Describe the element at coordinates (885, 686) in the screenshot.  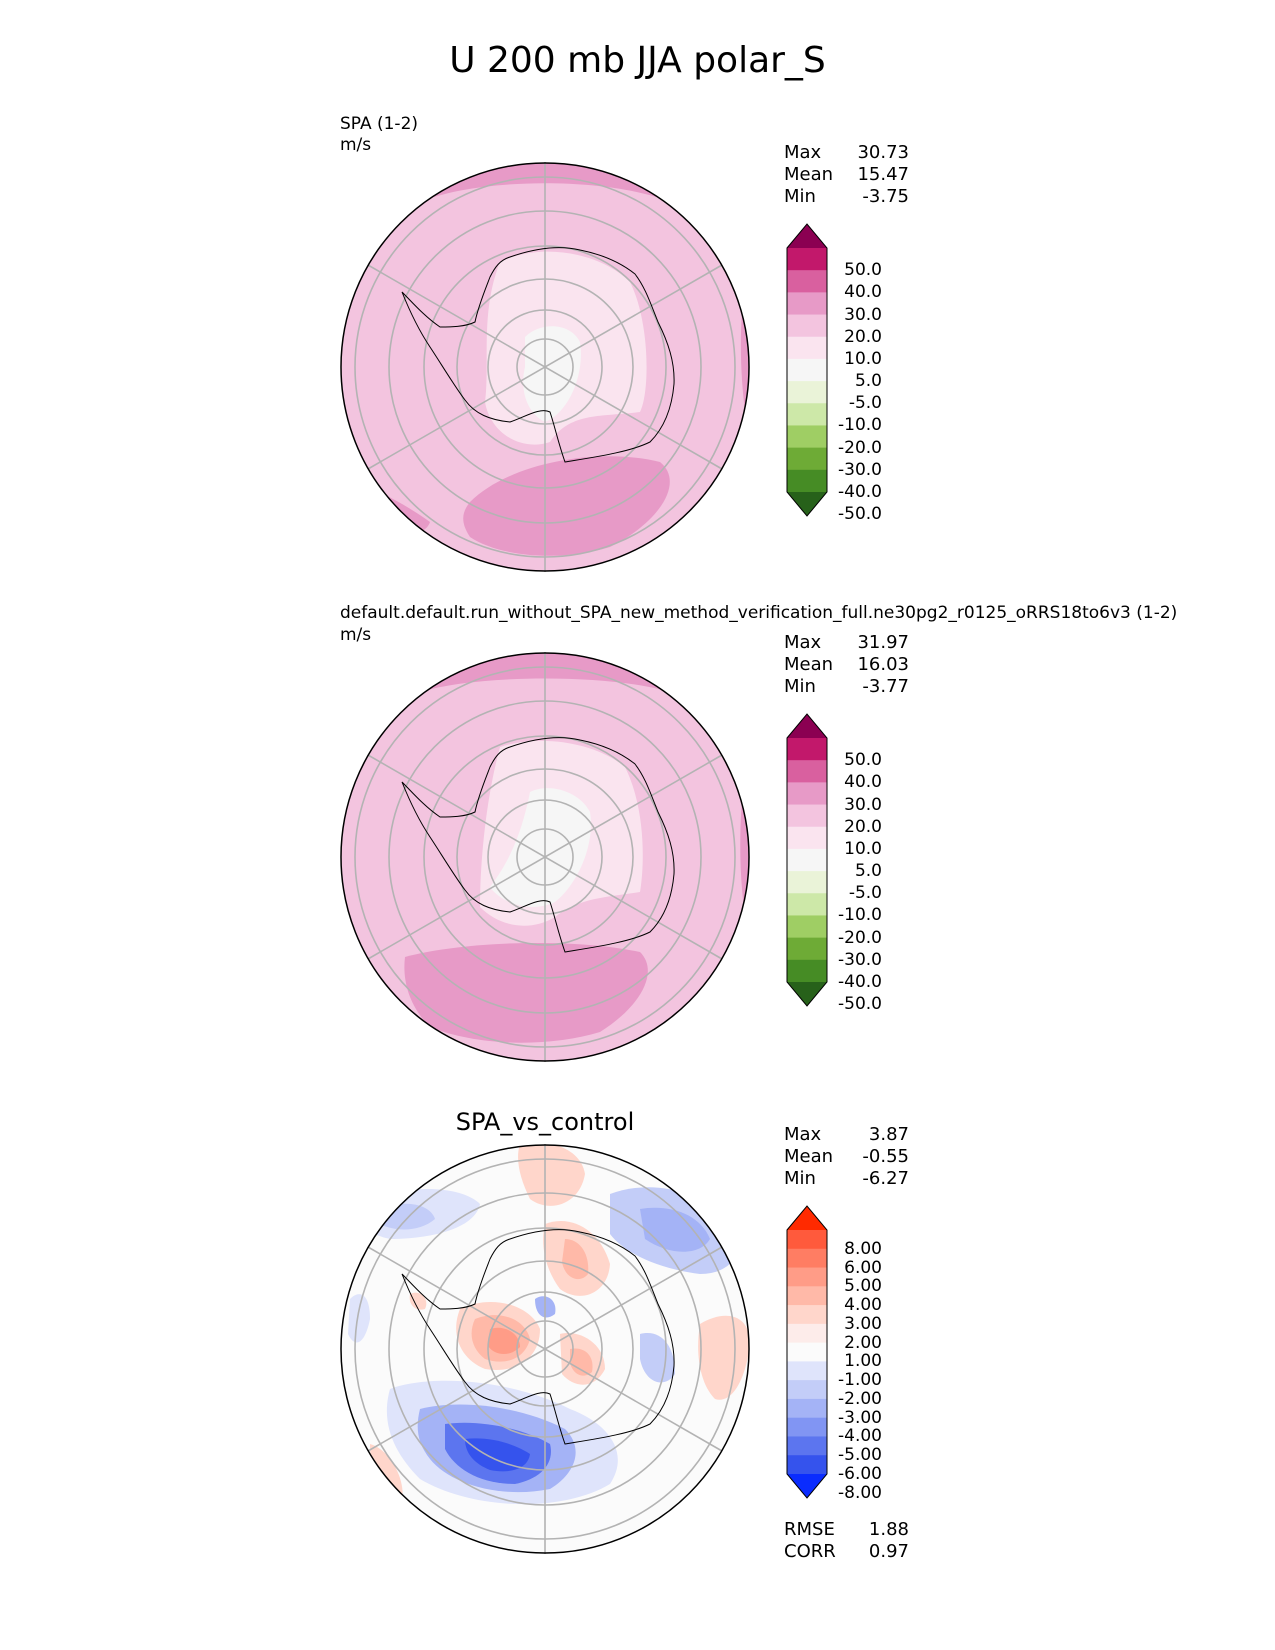
I see `stat-min: -3.77` at that location.